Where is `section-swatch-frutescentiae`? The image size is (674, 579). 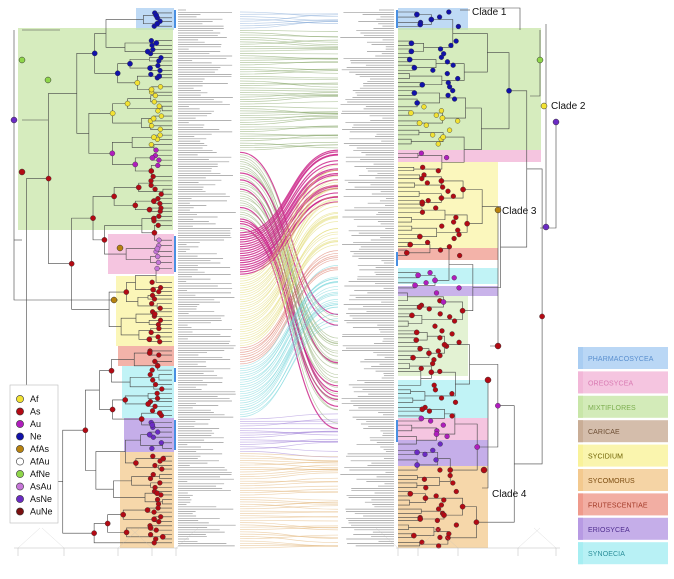 section-swatch-frutescentiae is located at coordinates (623, 504).